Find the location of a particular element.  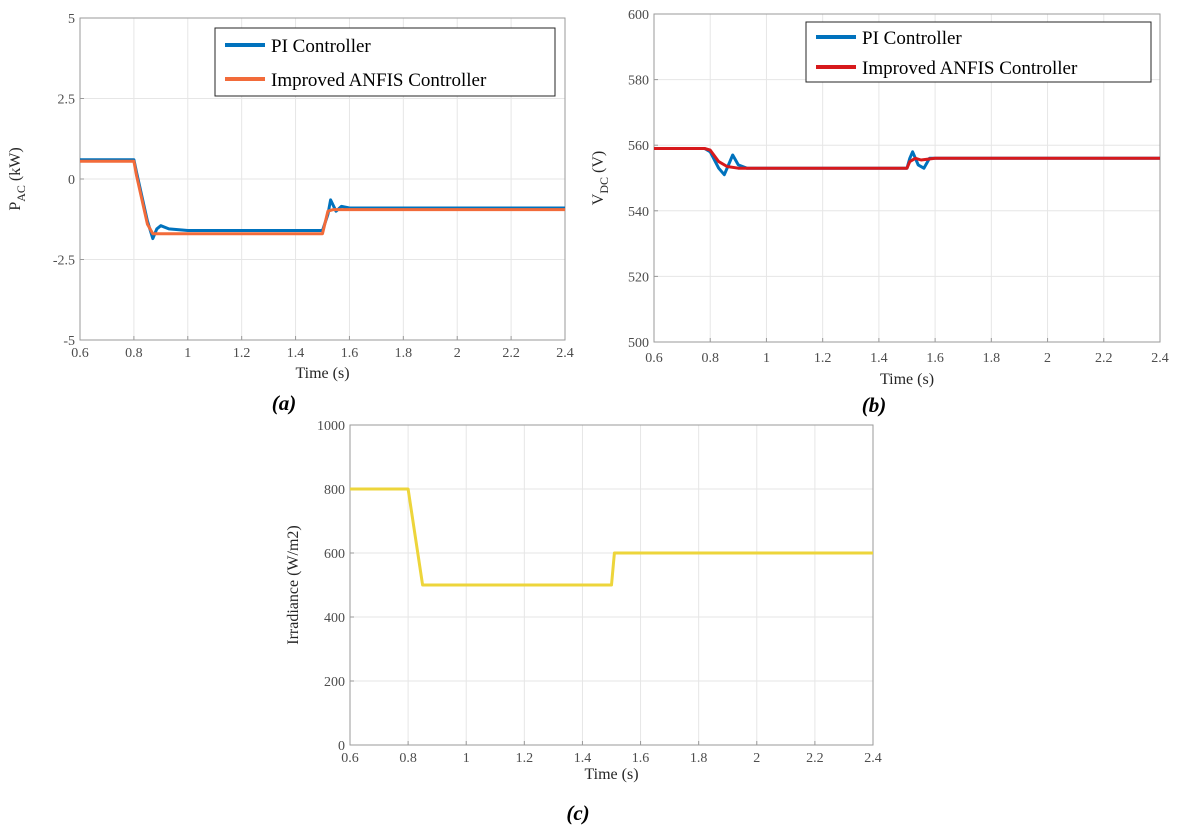

y-axis-subscript: AC is located at coordinates (21, 193).